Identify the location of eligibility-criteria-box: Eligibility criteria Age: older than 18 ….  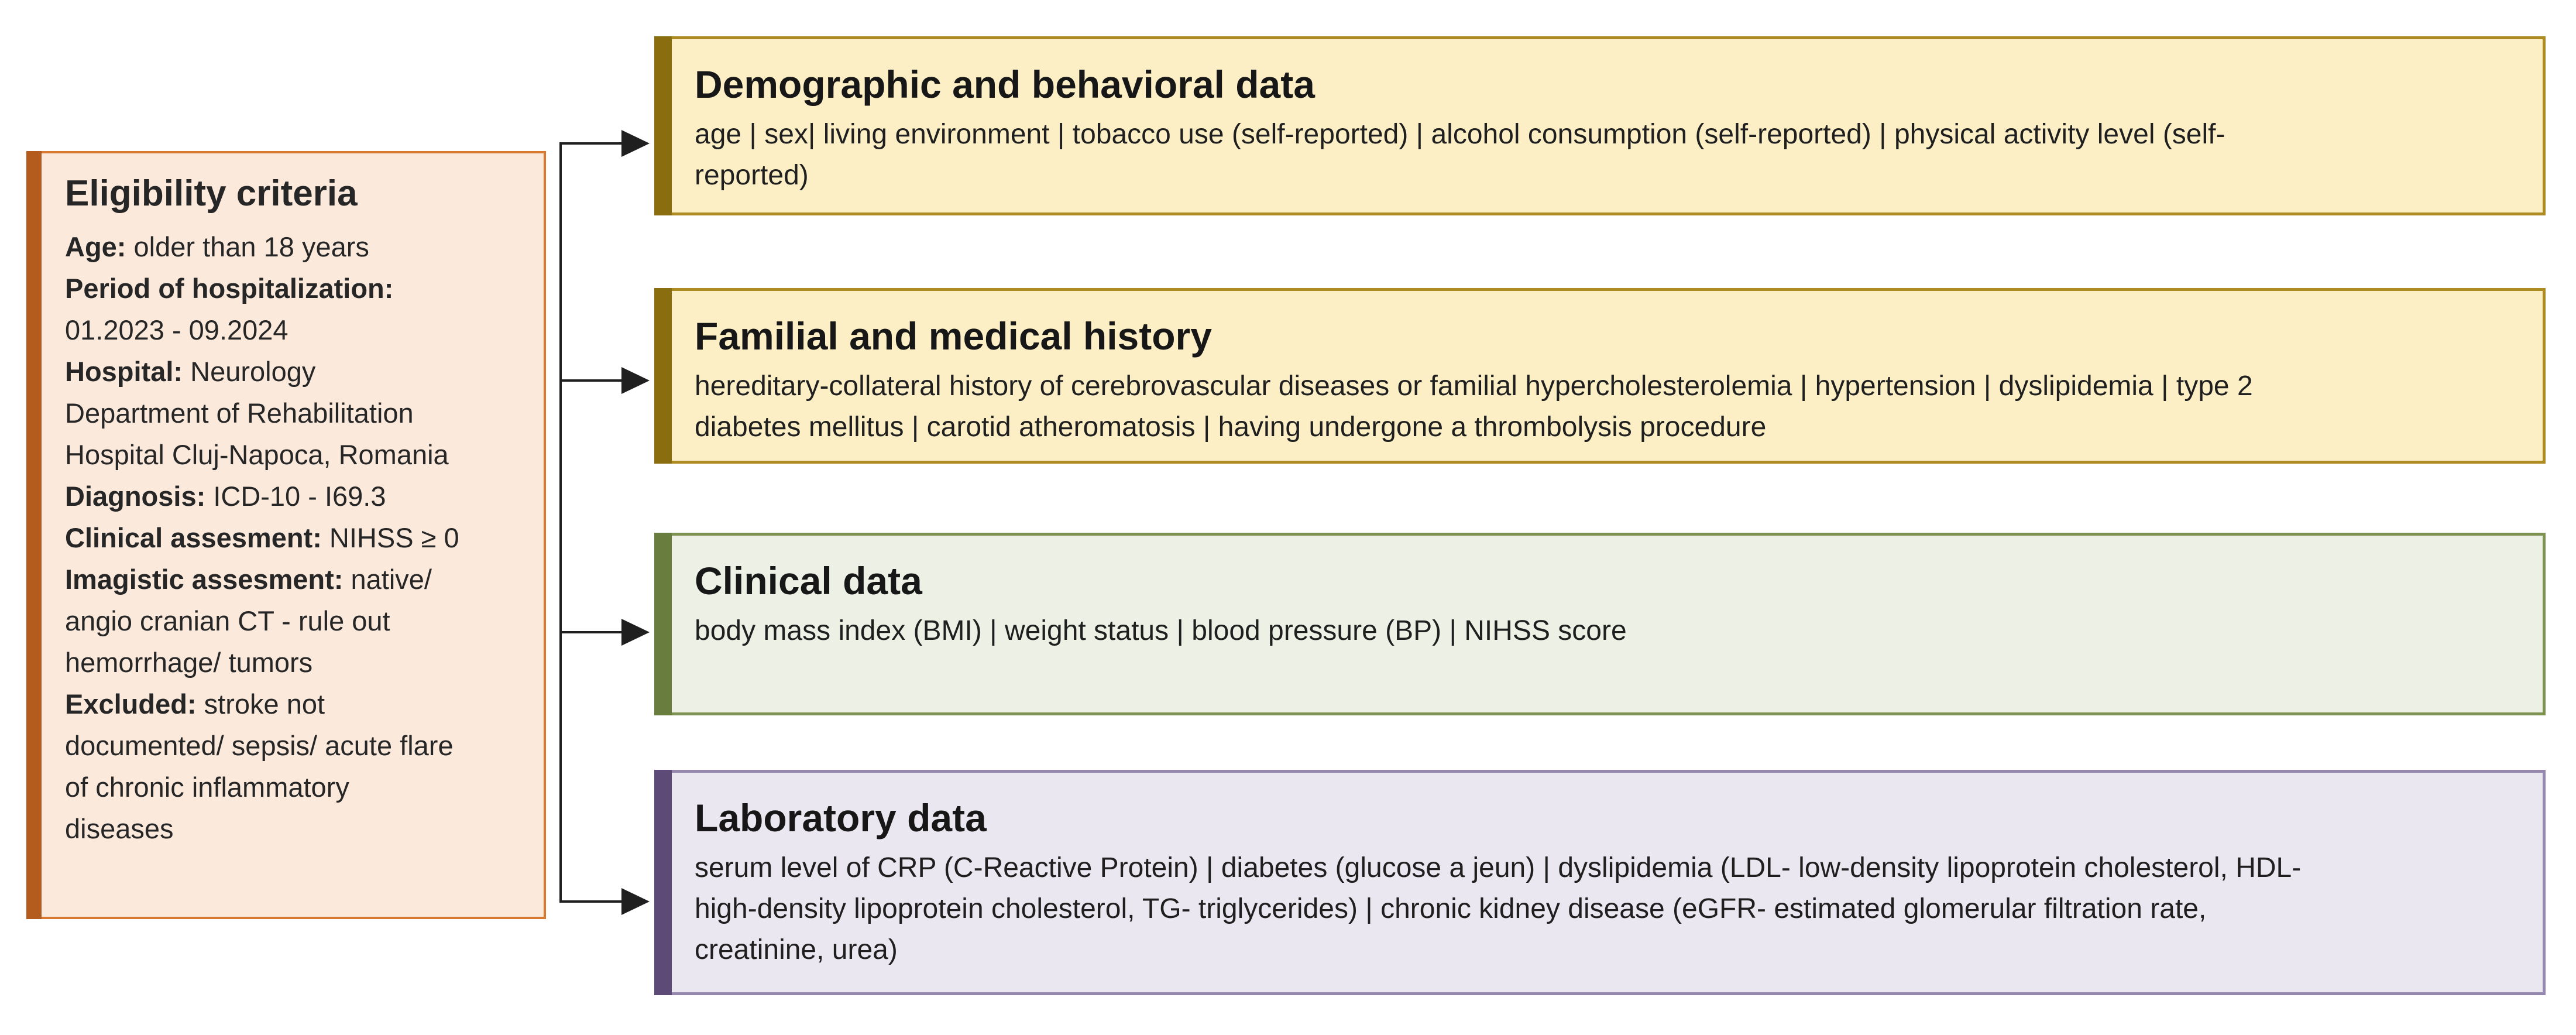
(286, 535).